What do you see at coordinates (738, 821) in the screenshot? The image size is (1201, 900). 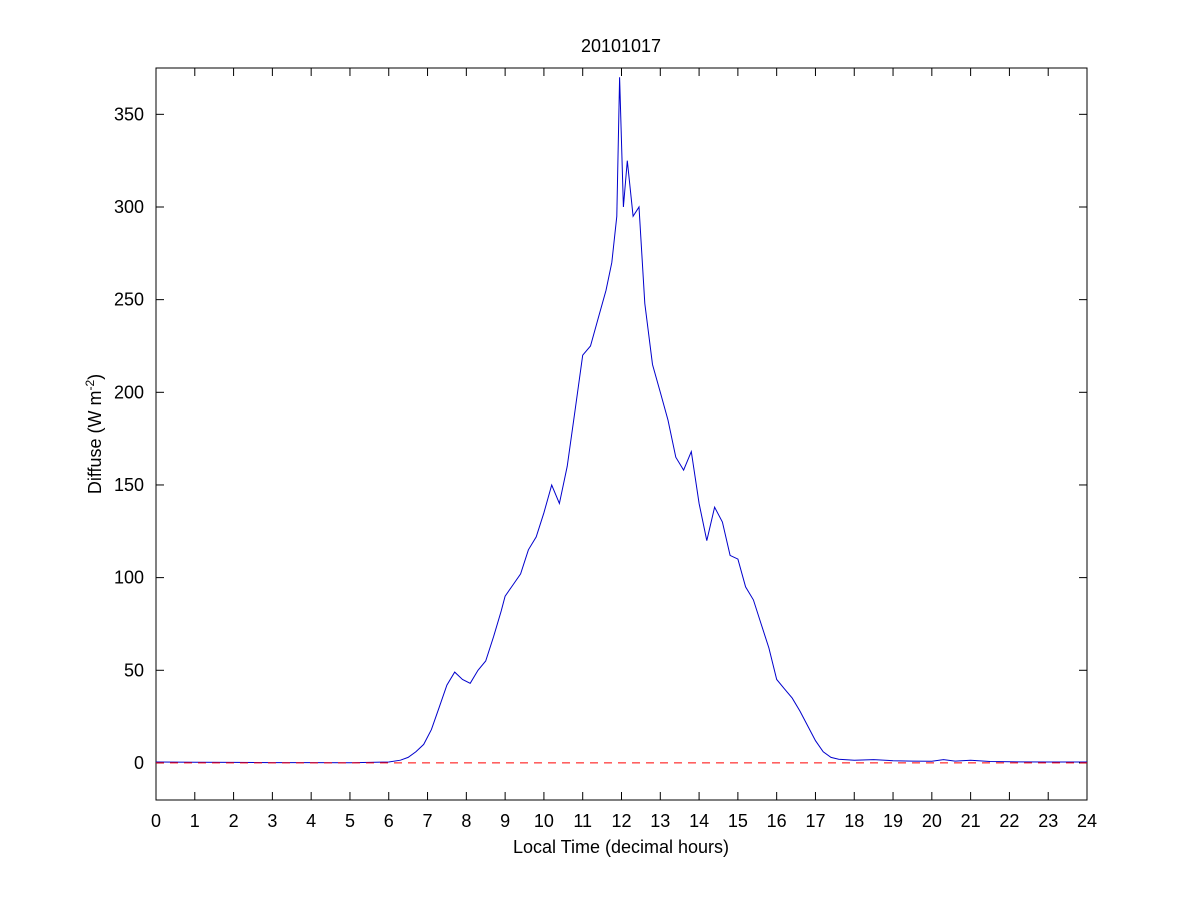 I see `x-tick-label: 15` at bounding box center [738, 821].